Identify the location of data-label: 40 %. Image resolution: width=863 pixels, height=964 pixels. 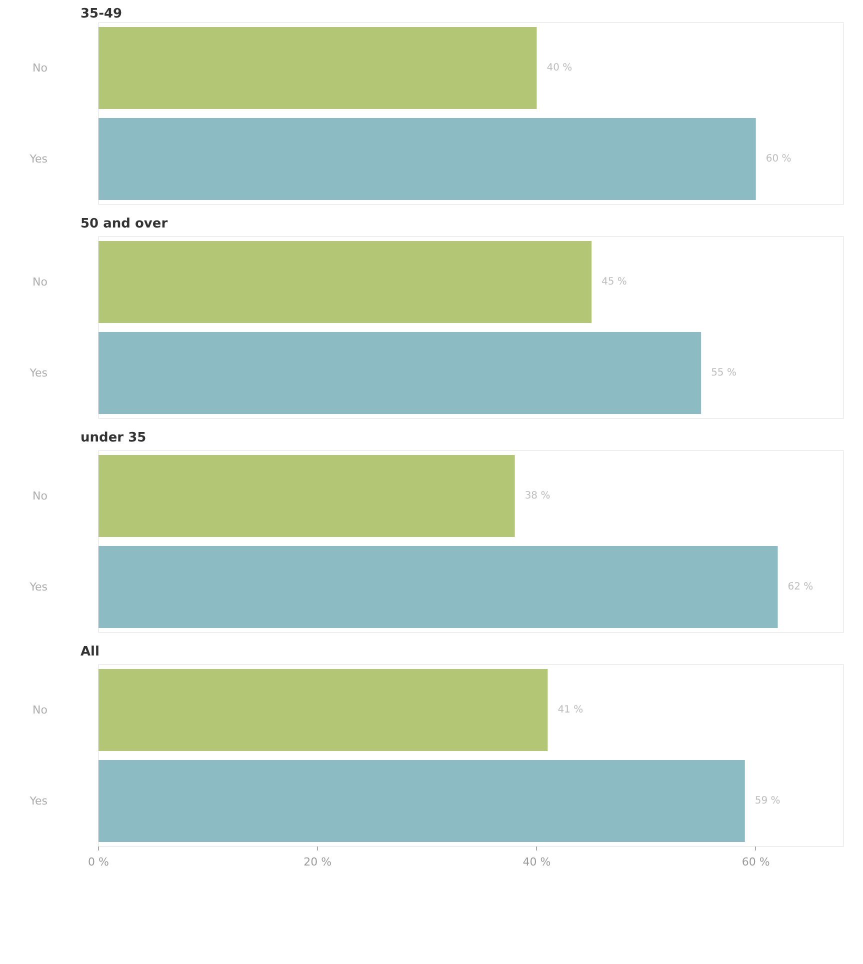
(559, 68).